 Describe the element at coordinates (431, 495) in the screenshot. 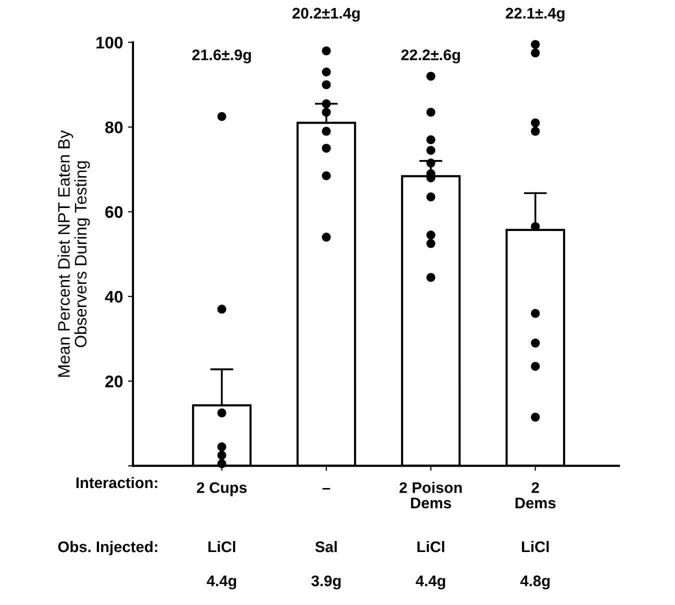

I see `x-tick-label: 2 Poison Dems` at that location.